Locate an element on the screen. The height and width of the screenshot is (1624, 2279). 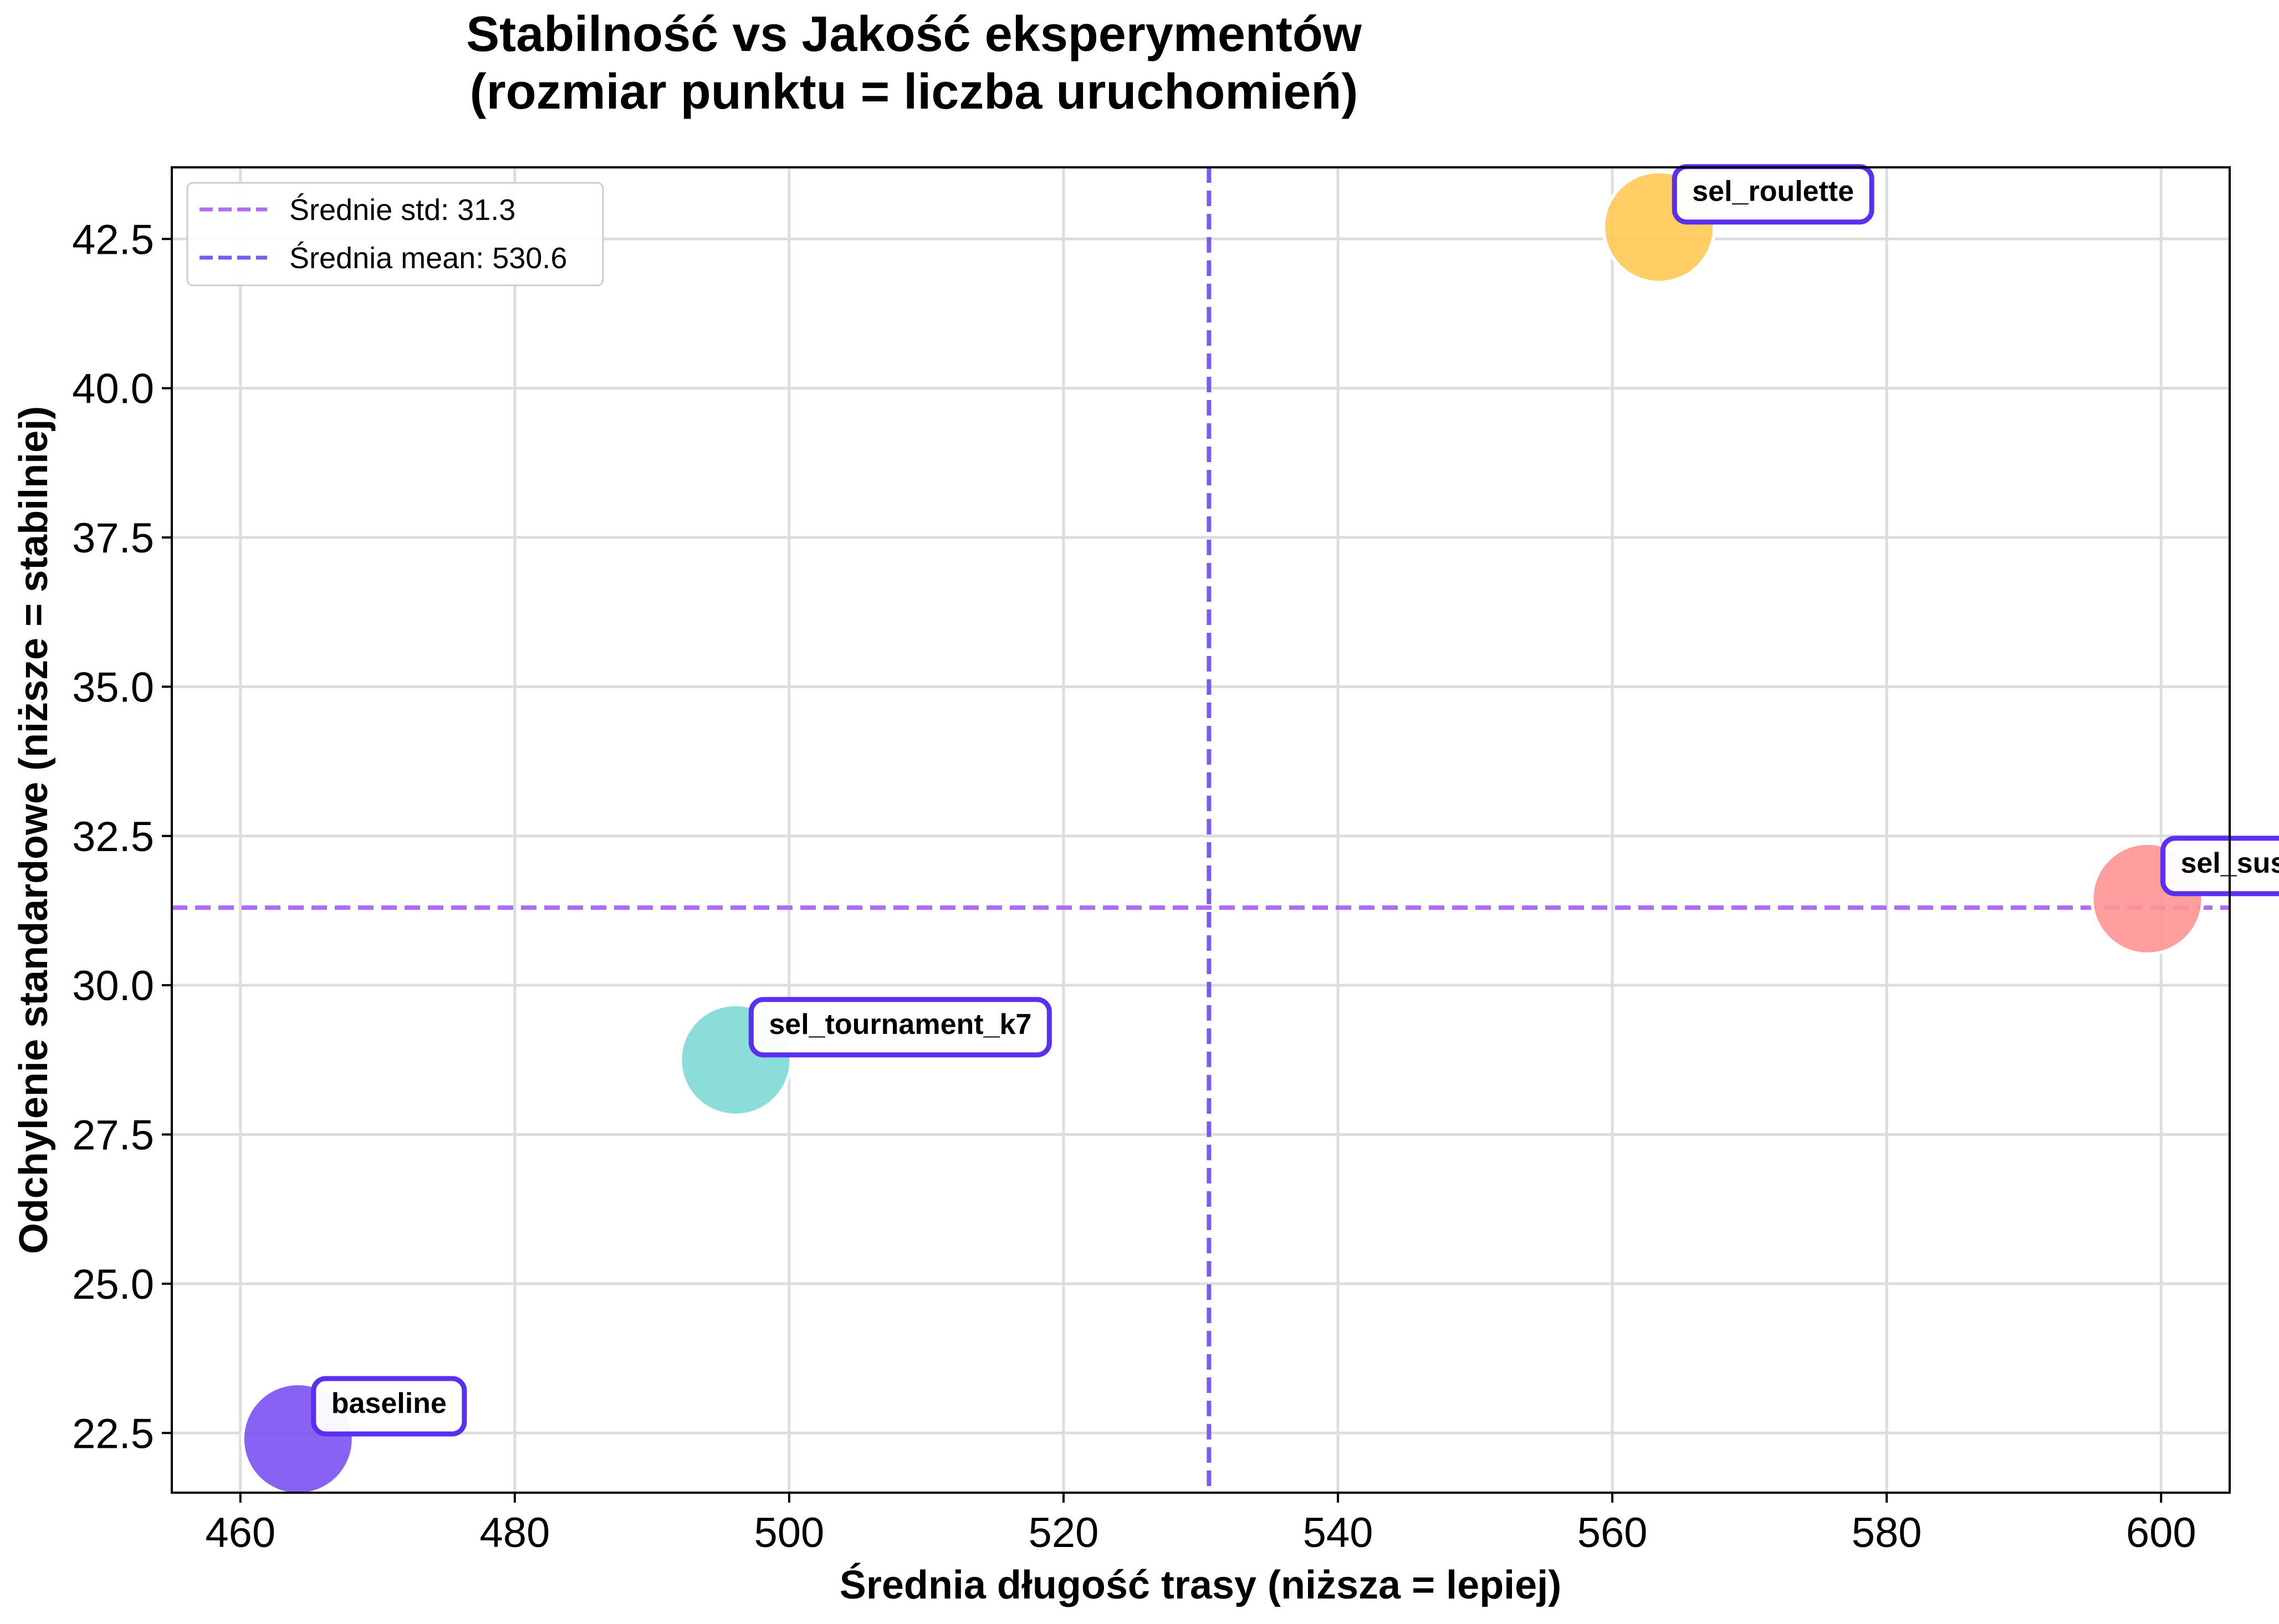
point-label: sel_roulette is located at coordinates (1773, 194).